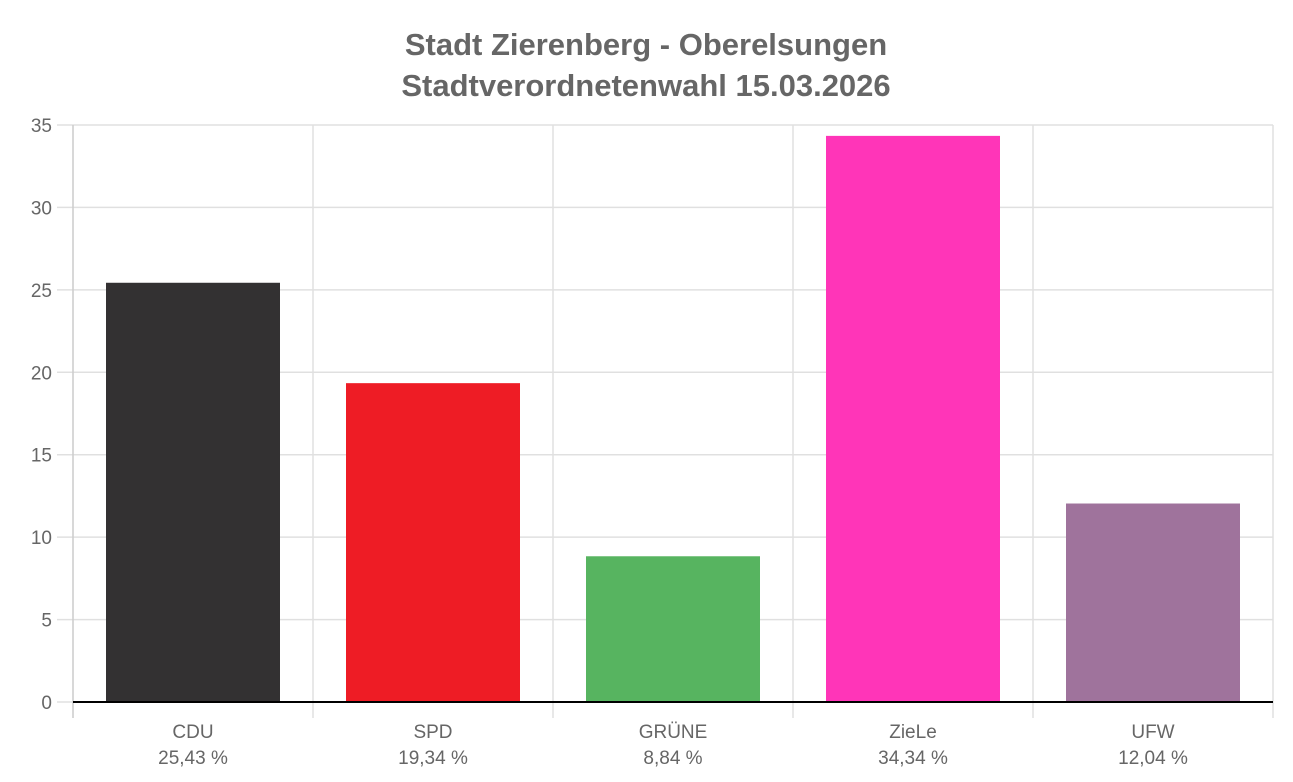 The width and height of the screenshot is (1293, 782). I want to click on bar-value-label: 12,04 %, so click(1153, 758).